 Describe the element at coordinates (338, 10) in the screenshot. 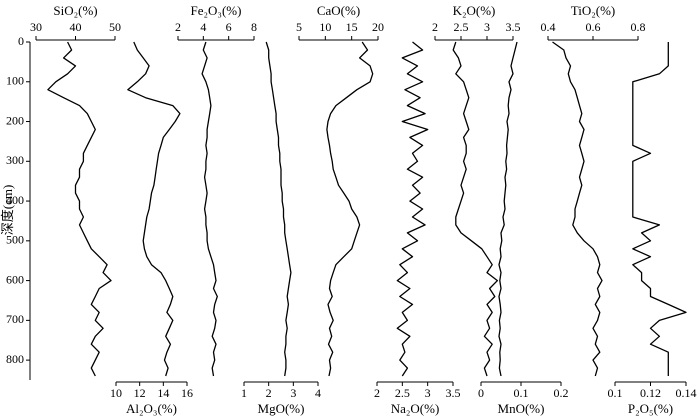

I see `series-name: CaO(%)` at that location.